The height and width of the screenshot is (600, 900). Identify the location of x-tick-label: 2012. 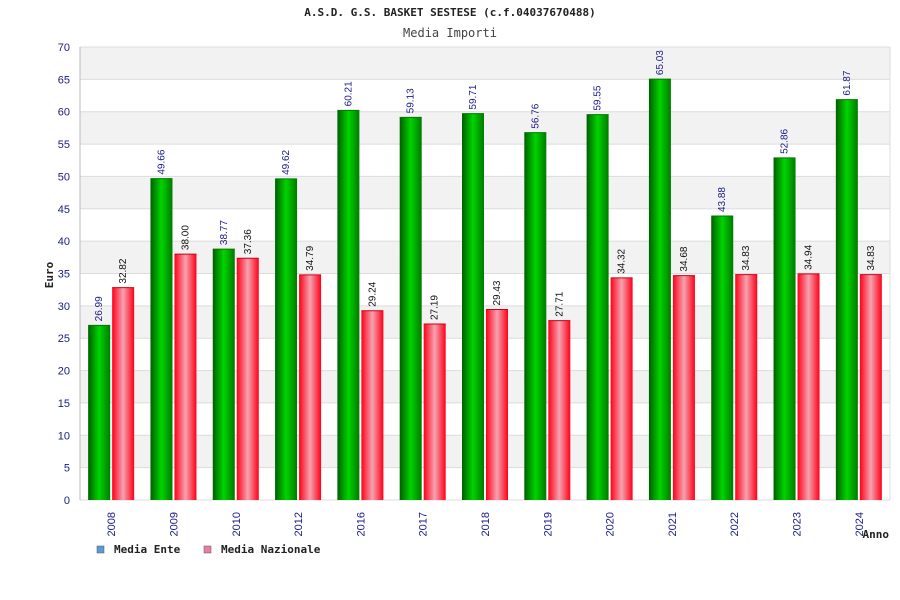
(299, 524).